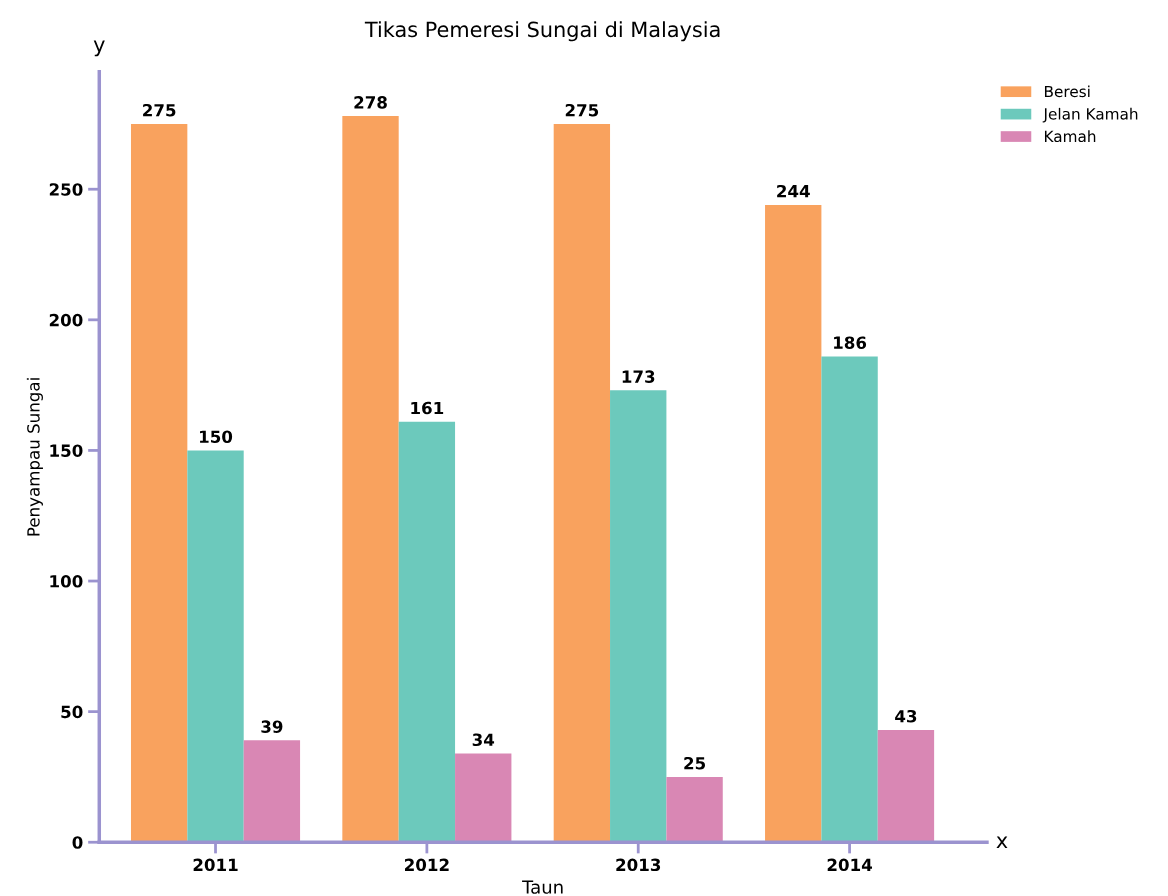 The width and height of the screenshot is (1168, 896). Describe the element at coordinates (66, 581) in the screenshot. I see `y-tick-label: 100` at that location.